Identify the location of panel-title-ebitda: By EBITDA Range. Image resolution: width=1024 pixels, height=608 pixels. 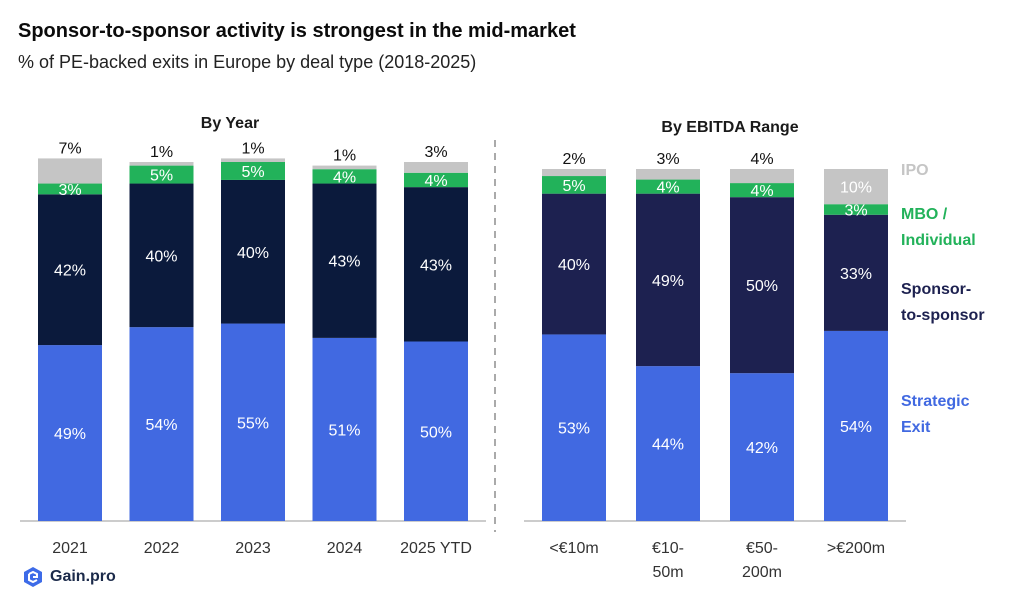
(729, 127).